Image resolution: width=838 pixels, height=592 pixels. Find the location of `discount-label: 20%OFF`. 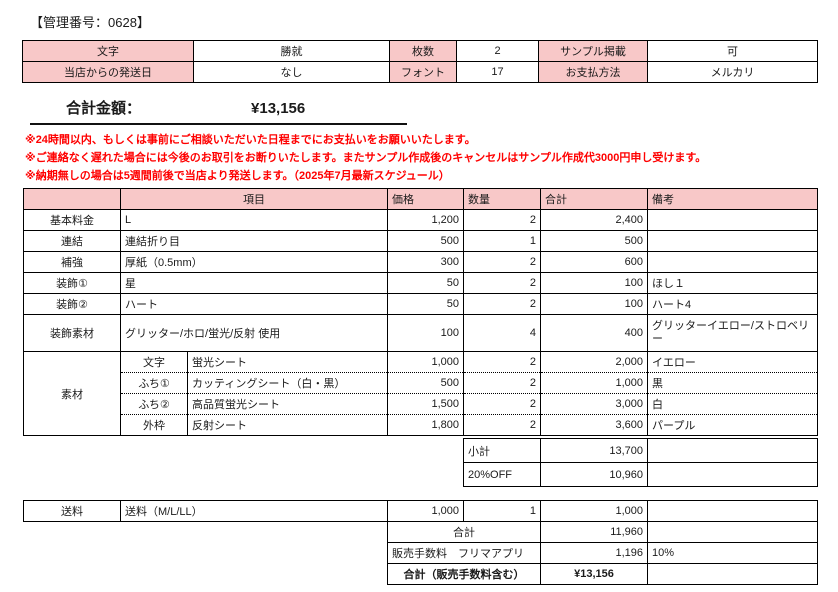

discount-label: 20%OFF is located at coordinates (502, 474).